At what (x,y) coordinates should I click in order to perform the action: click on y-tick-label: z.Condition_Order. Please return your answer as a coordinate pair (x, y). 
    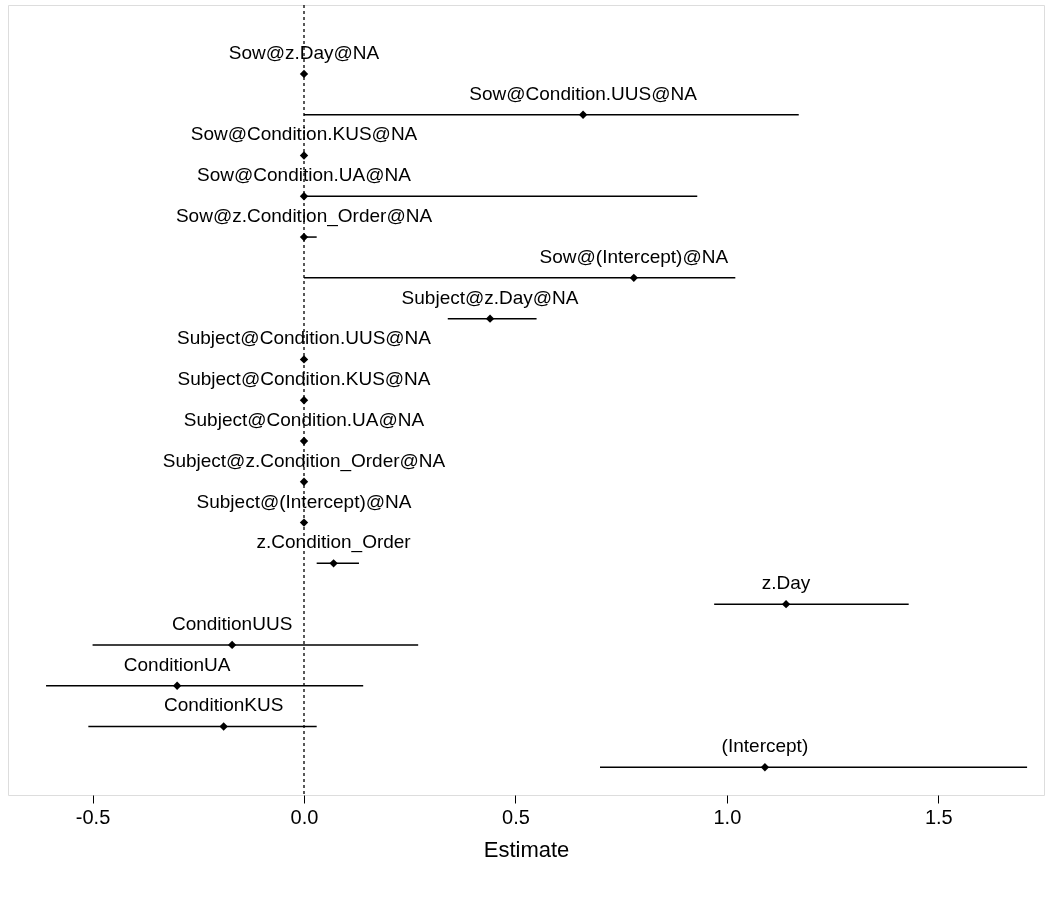
    Looking at the image, I should click on (334, 542).